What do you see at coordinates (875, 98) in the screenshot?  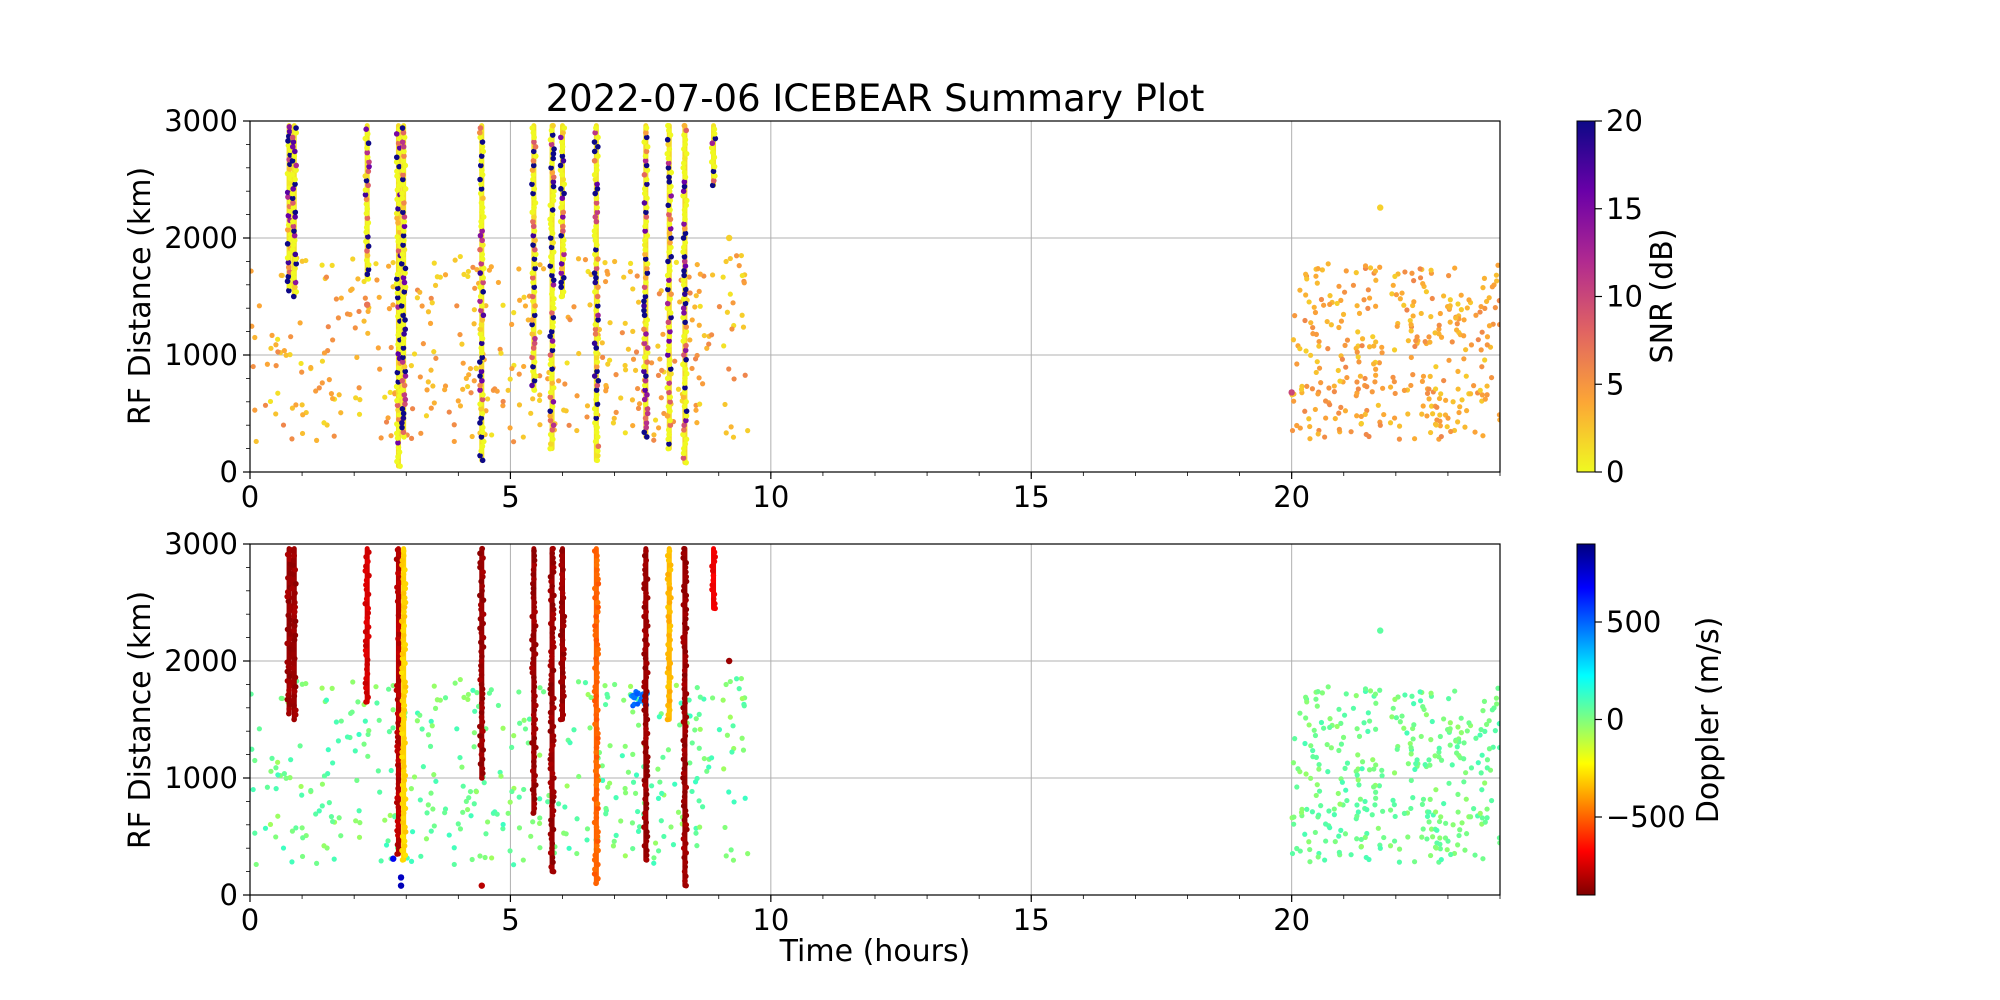 I see `figure-title: 2022-07-06 ICEBEAR Summary Plot` at bounding box center [875, 98].